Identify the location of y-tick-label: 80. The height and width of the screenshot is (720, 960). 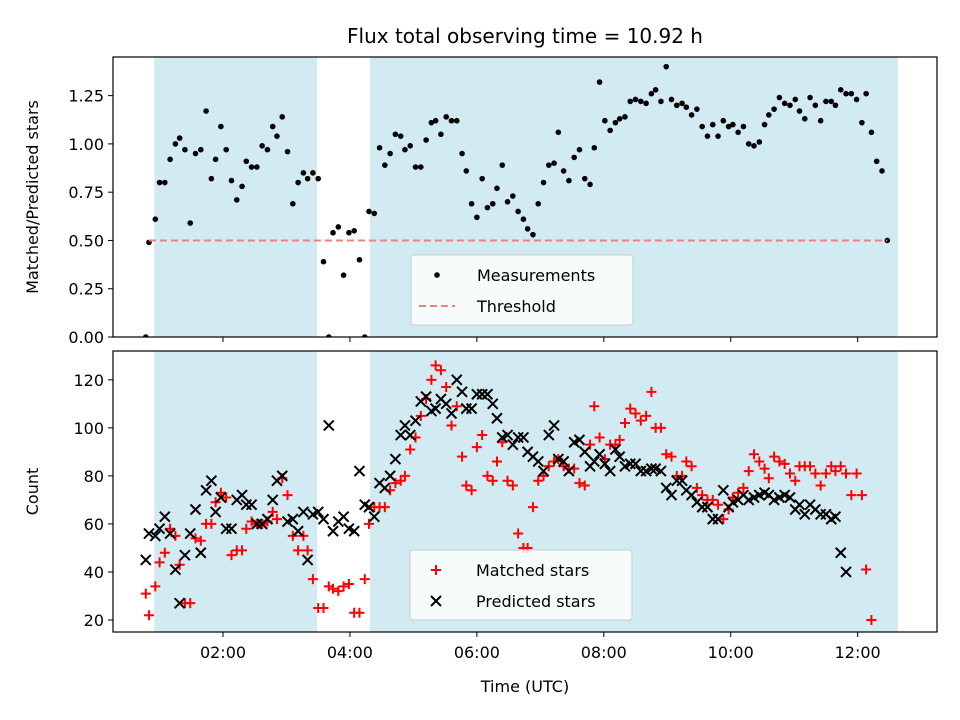
(94, 476).